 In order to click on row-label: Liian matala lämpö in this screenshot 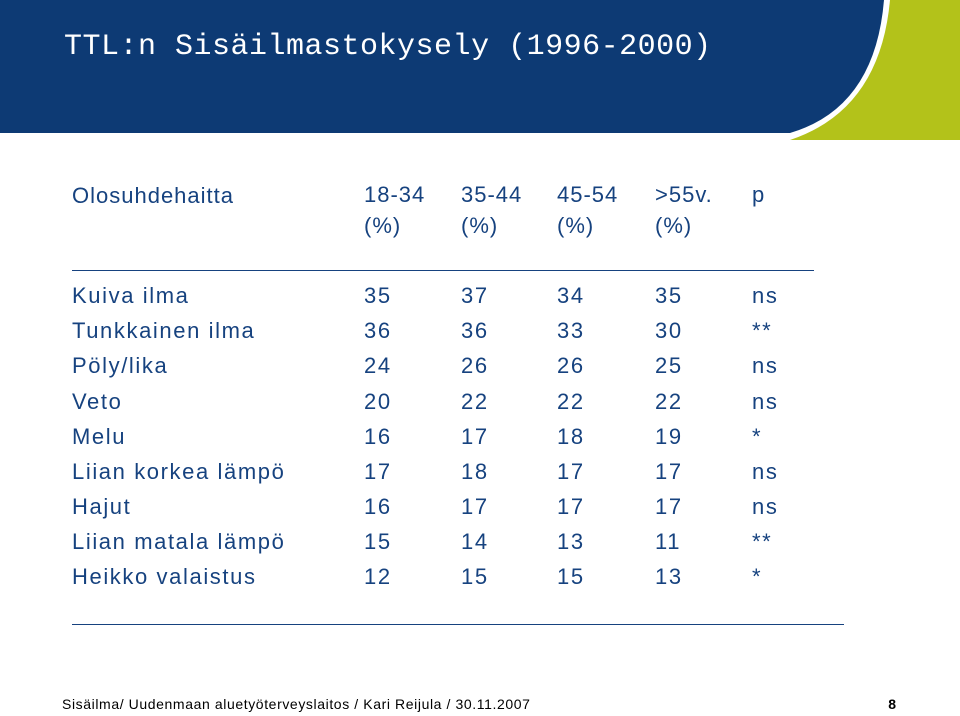, I will do `click(179, 541)`.